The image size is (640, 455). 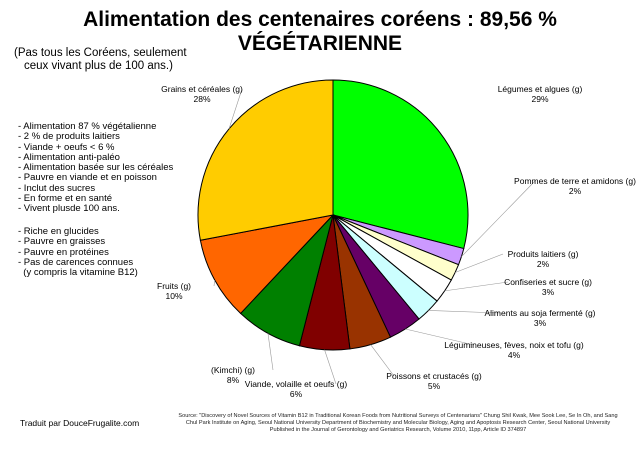 I want to click on subtitle-line: (Pas tous les Coréens, seulement, so click(x=100, y=53).